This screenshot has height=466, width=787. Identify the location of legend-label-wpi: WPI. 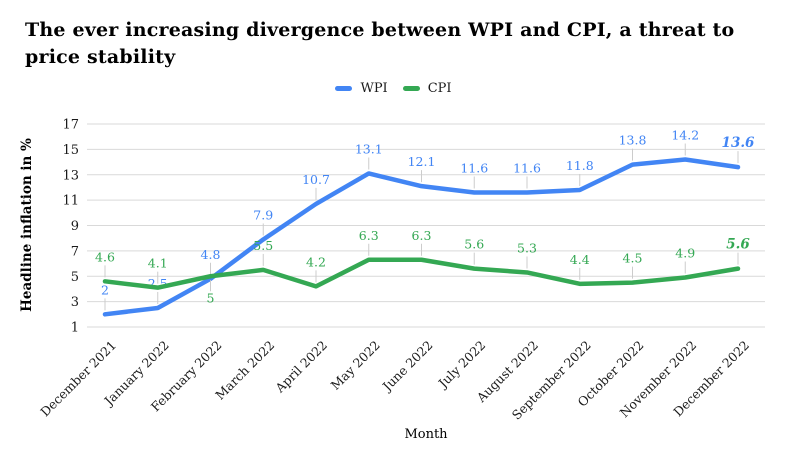
(374, 88).